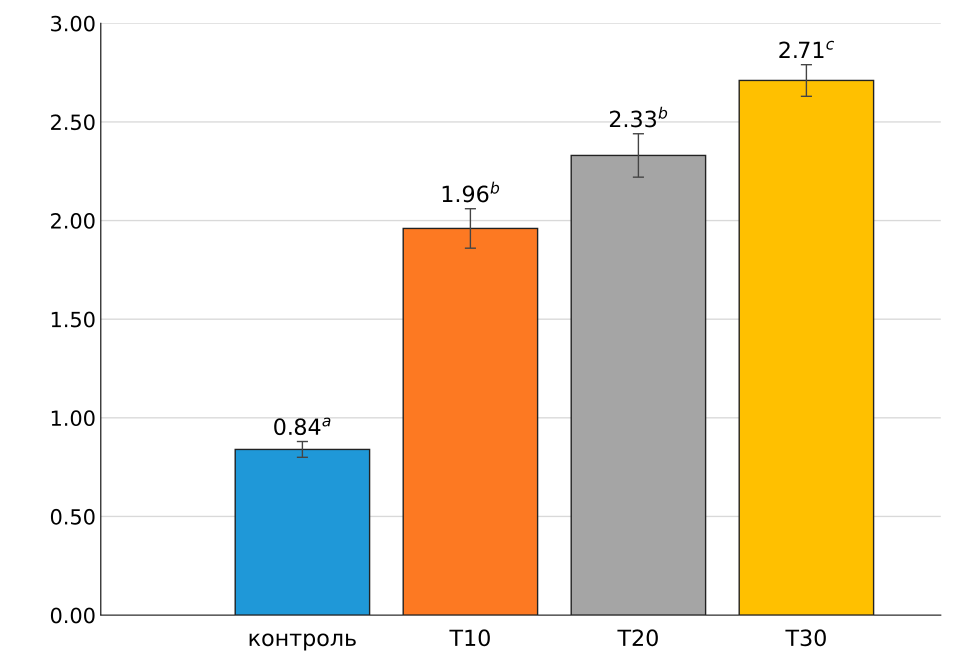 Image resolution: width=960 pixels, height=665 pixels. What do you see at coordinates (73, 320) in the screenshot?
I see `y-tick-label: 1.50` at bounding box center [73, 320].